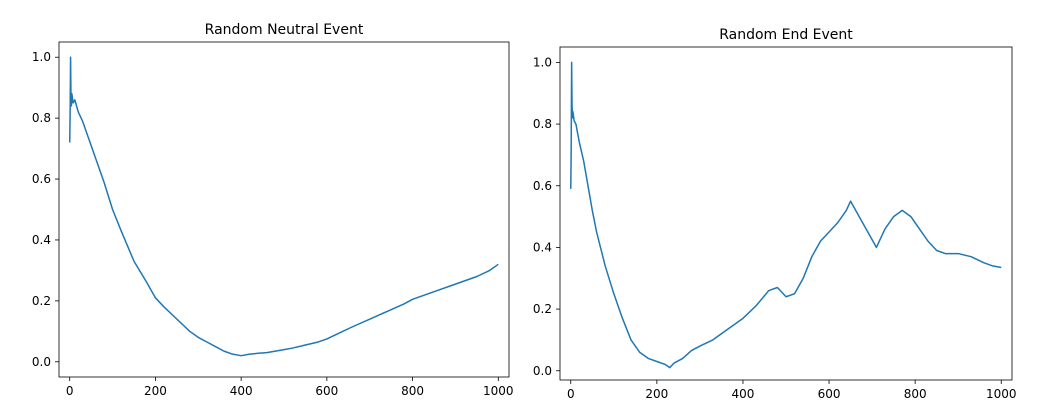 This screenshot has height=412, width=1057. Describe the element at coordinates (284, 30) in the screenshot. I see `chart-title: Random Neutral Event` at that location.